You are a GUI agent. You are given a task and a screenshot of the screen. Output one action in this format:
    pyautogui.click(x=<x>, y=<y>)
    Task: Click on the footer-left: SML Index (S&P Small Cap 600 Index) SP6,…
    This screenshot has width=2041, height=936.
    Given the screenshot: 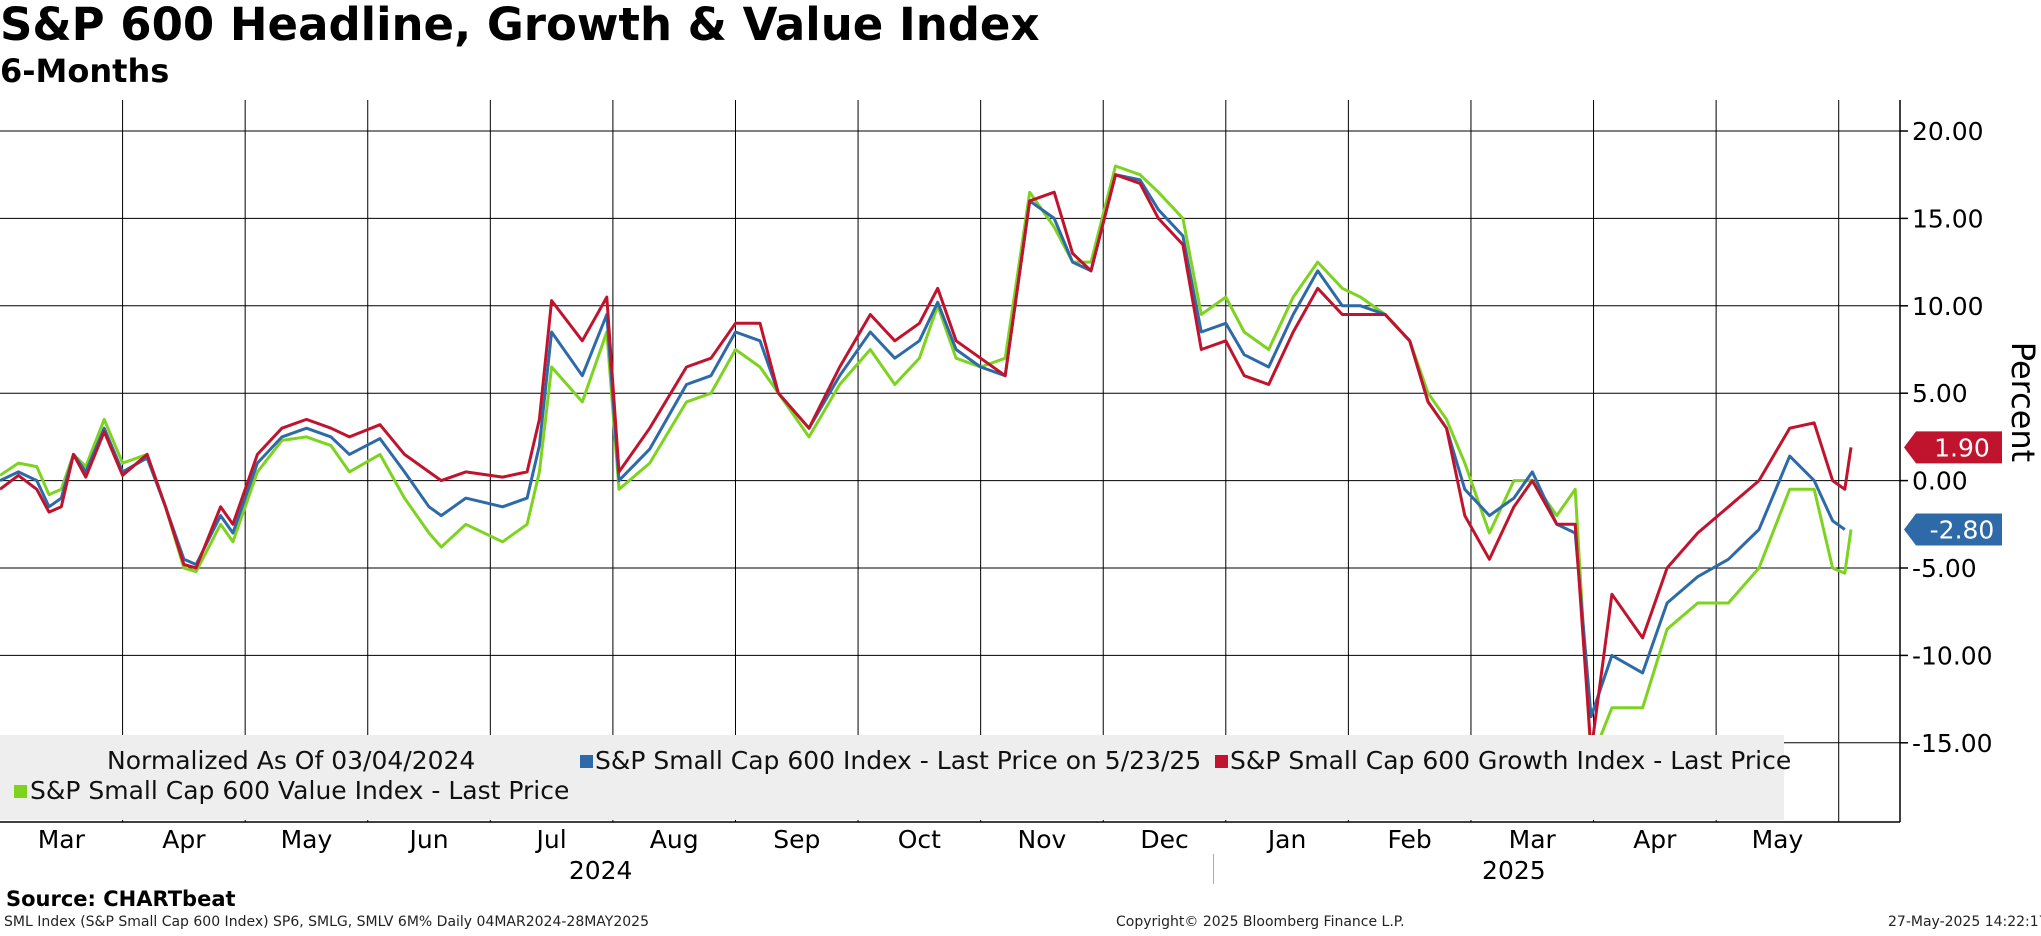 What is the action you would take?
    pyautogui.click(x=326, y=922)
    